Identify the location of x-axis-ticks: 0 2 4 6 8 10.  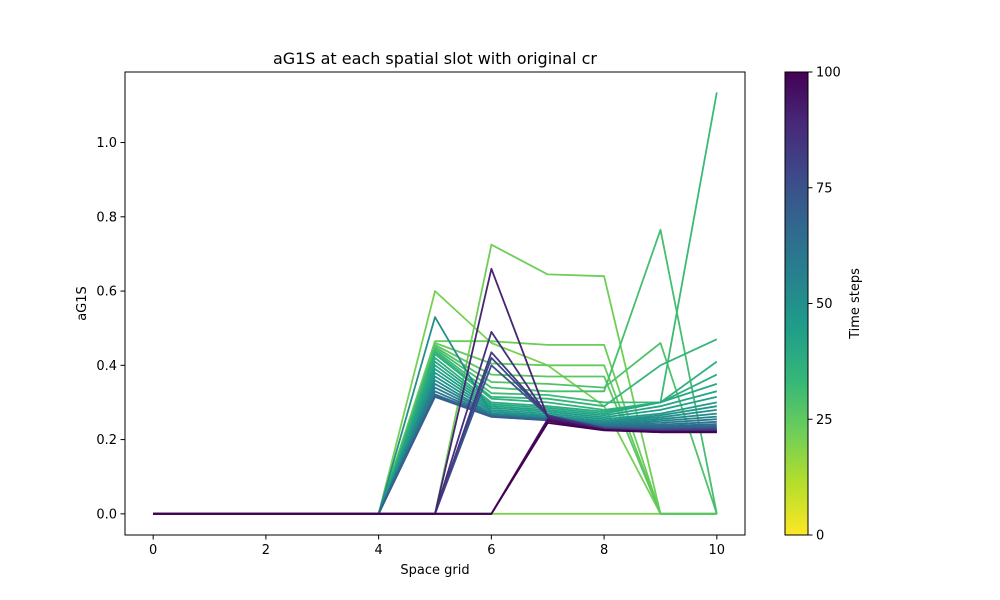
(437, 546).